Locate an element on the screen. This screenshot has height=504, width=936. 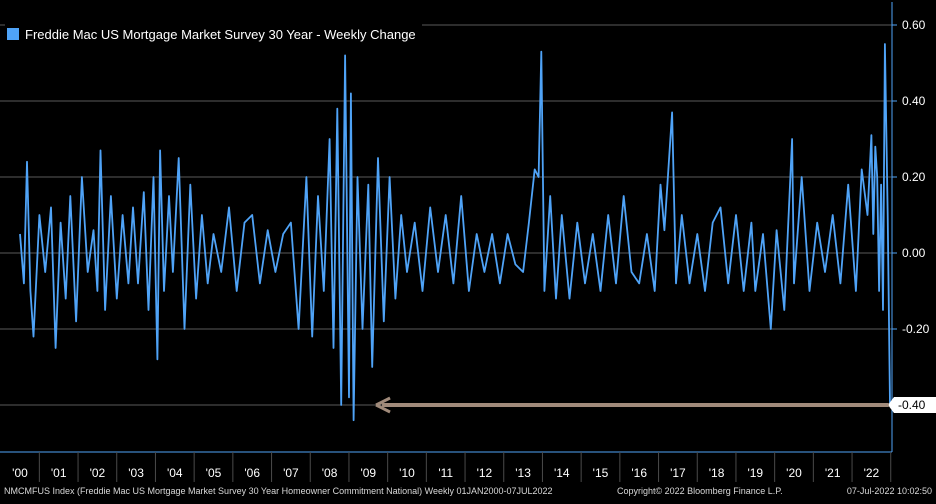
x-tick-label: '01 is located at coordinates (59, 473).